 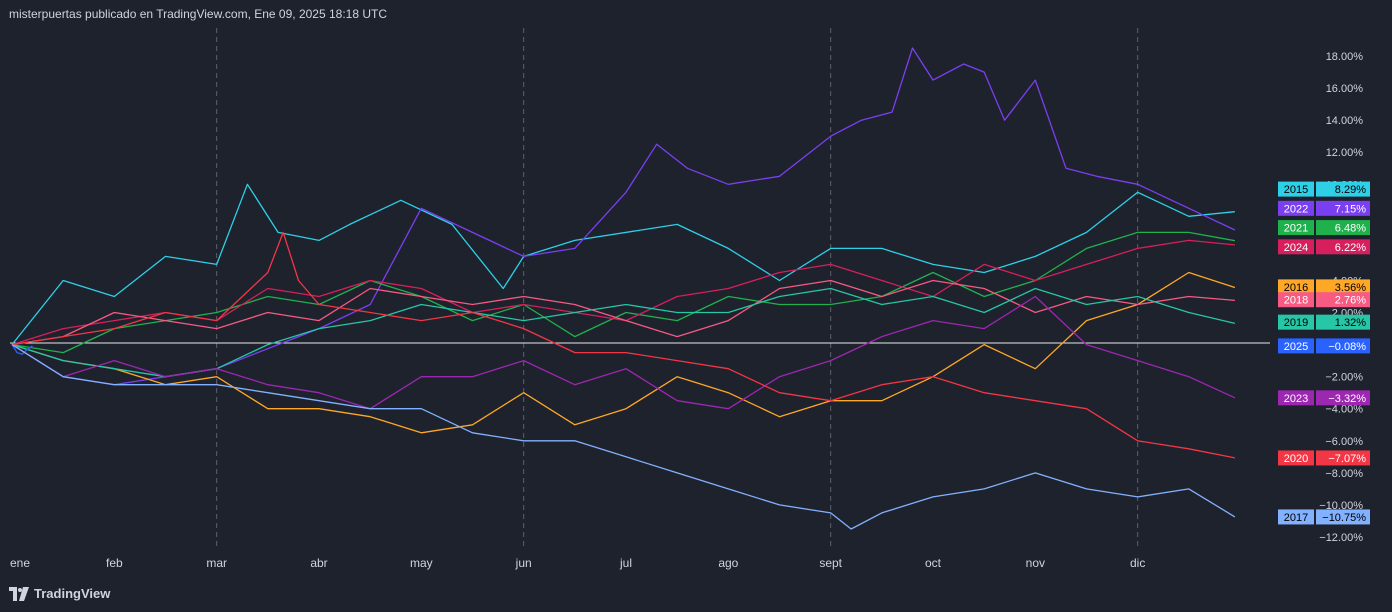 What do you see at coordinates (1345, 121) in the screenshot?
I see `y-tick-label: 14.00%` at bounding box center [1345, 121].